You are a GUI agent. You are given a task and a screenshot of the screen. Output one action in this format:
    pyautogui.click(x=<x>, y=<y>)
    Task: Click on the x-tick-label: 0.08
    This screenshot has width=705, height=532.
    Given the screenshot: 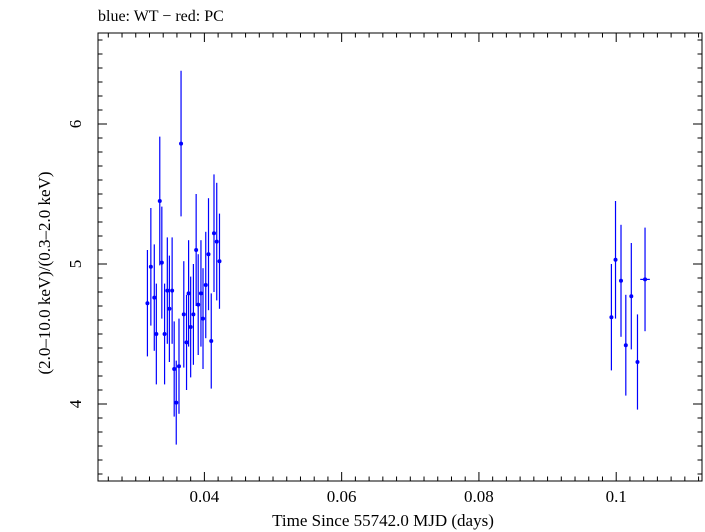 What is the action you would take?
    pyautogui.click(x=479, y=496)
    